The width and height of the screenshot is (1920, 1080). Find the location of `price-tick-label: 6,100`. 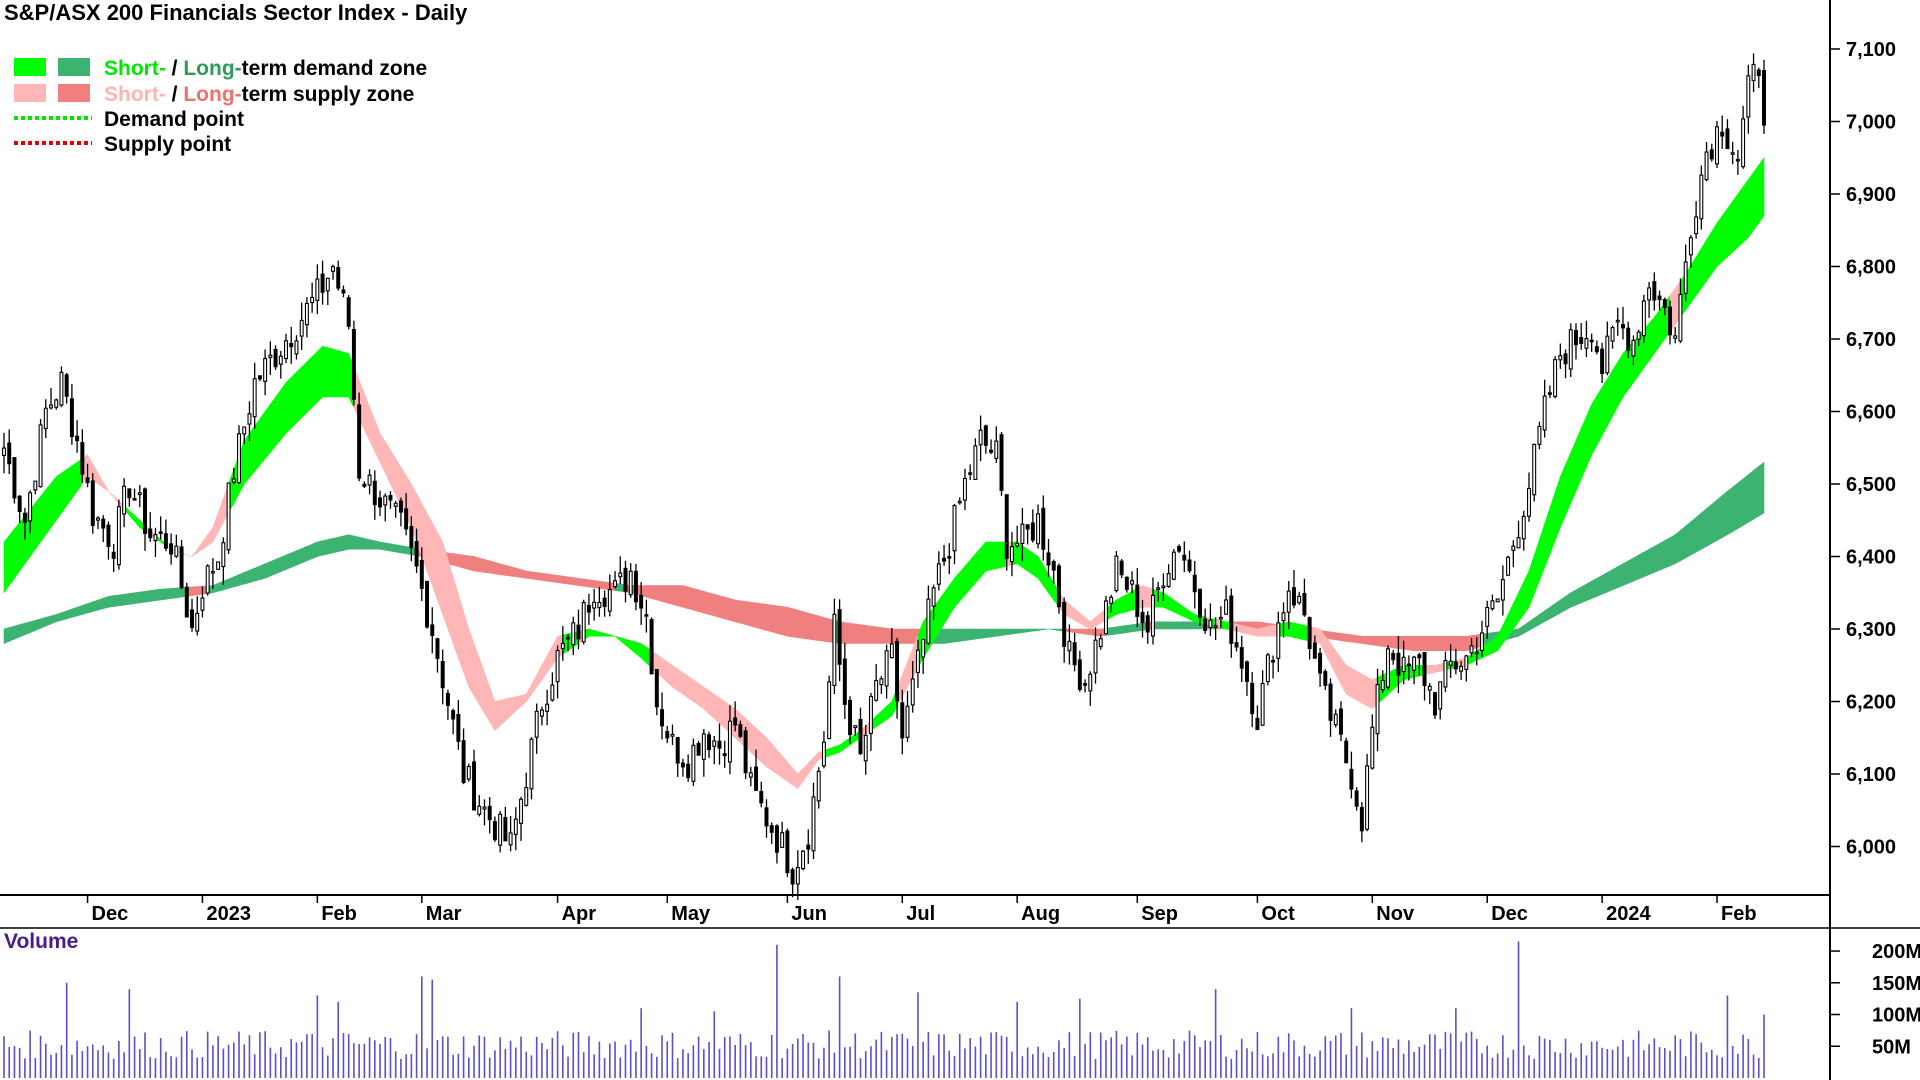

price-tick-label: 6,100 is located at coordinates (1871, 775).